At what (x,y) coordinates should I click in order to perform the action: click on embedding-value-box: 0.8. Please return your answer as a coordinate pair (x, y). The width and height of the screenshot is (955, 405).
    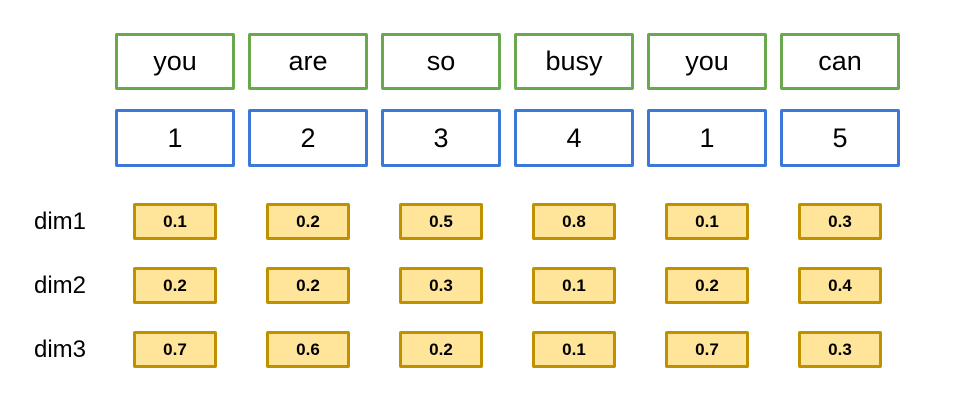
    Looking at the image, I should click on (574, 221).